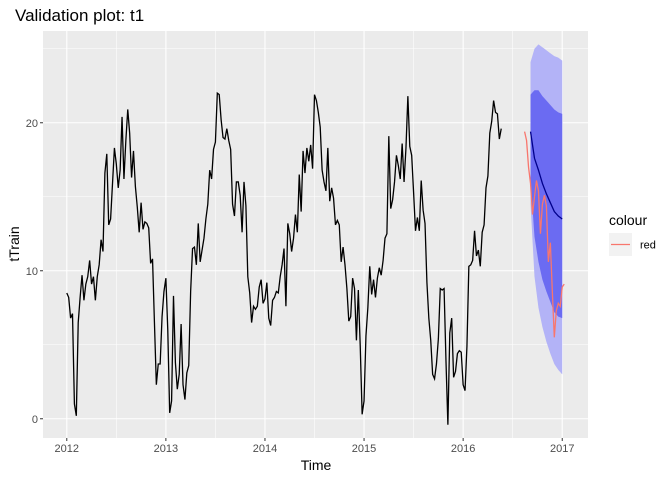 The height and width of the screenshot is (480, 672). I want to click on x-tick-label: 2012, so click(67, 449).